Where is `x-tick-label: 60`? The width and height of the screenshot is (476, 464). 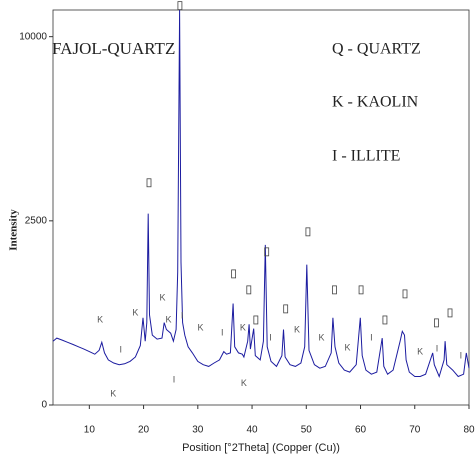
x-tick-label: 60 is located at coordinates (361, 430).